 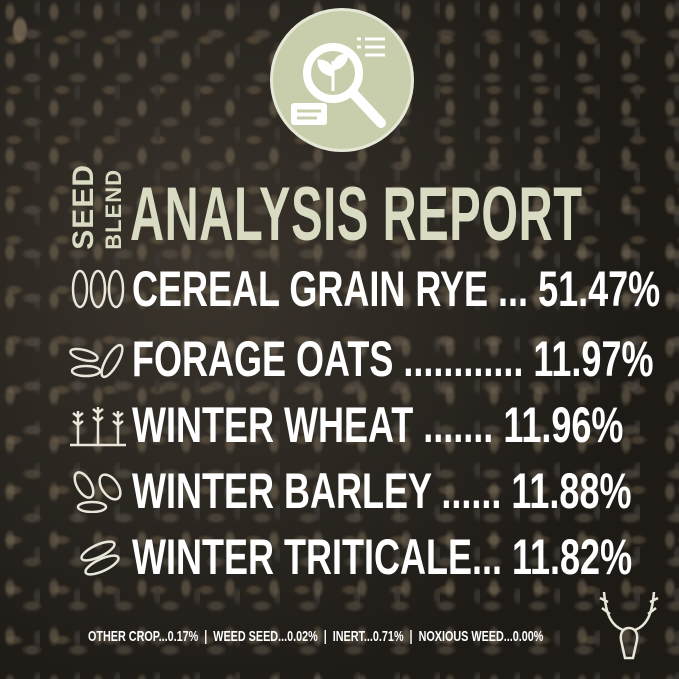 I want to click on blend-item-rye: CEREAL GRAIN RYE ... 51.47%, so click(x=373, y=289).